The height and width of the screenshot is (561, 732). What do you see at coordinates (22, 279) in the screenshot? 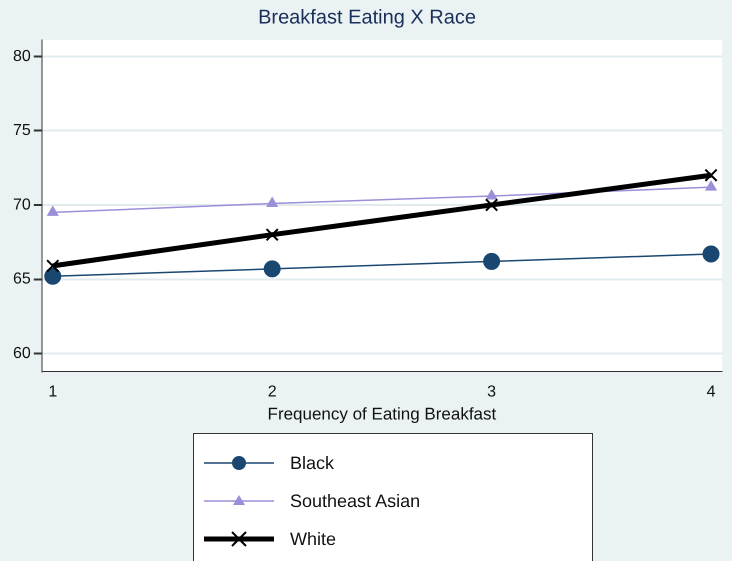
I see `y-tick-label: 65` at bounding box center [22, 279].